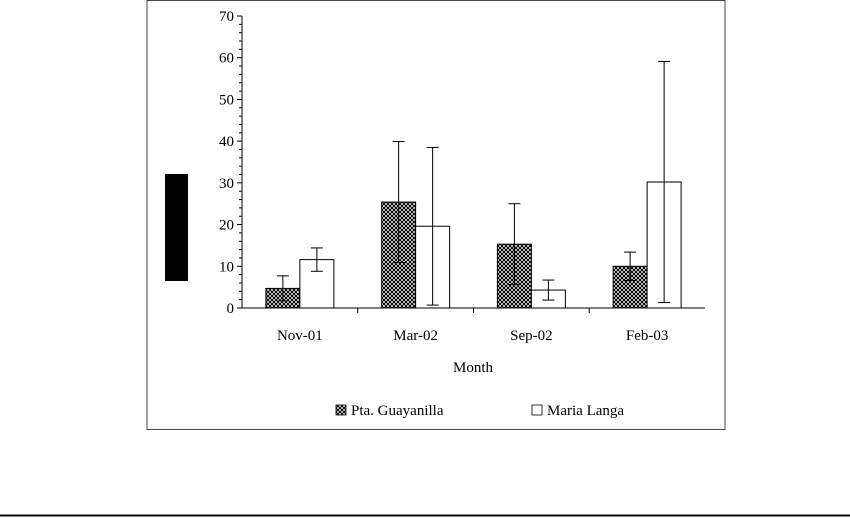 The image size is (850, 518). I want to click on y-tick-label: 40, so click(226, 142).